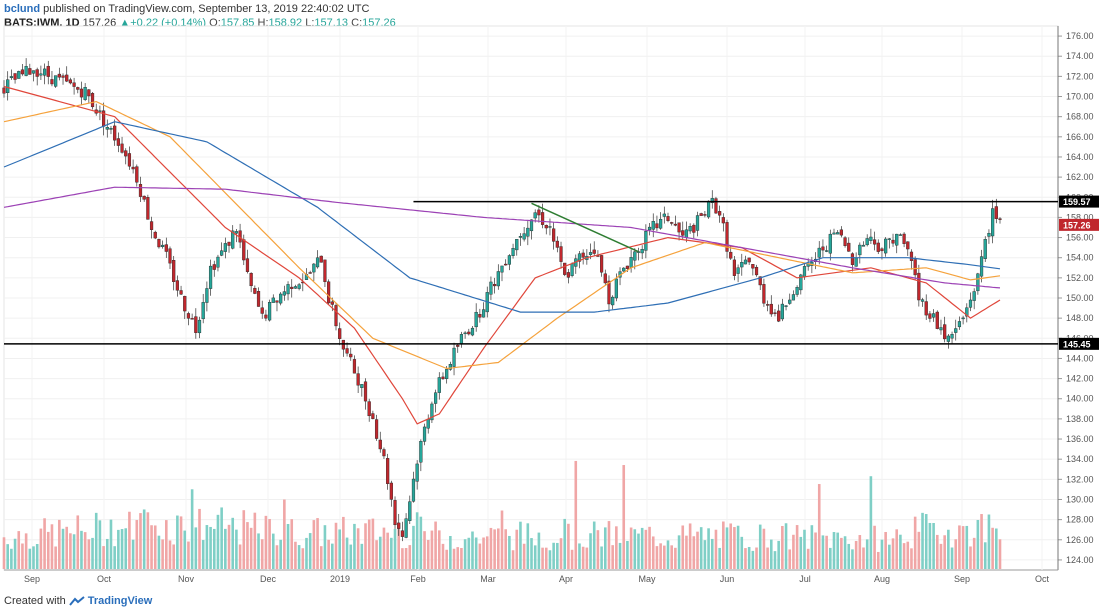 The image size is (1100, 614). Describe the element at coordinates (1080, 117) in the screenshot. I see `y-tick-label: 168.00` at that location.